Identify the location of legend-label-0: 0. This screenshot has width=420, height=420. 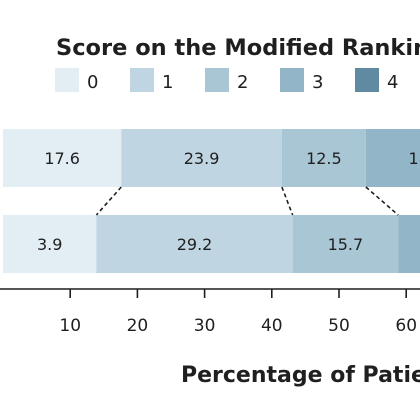
(92, 82).